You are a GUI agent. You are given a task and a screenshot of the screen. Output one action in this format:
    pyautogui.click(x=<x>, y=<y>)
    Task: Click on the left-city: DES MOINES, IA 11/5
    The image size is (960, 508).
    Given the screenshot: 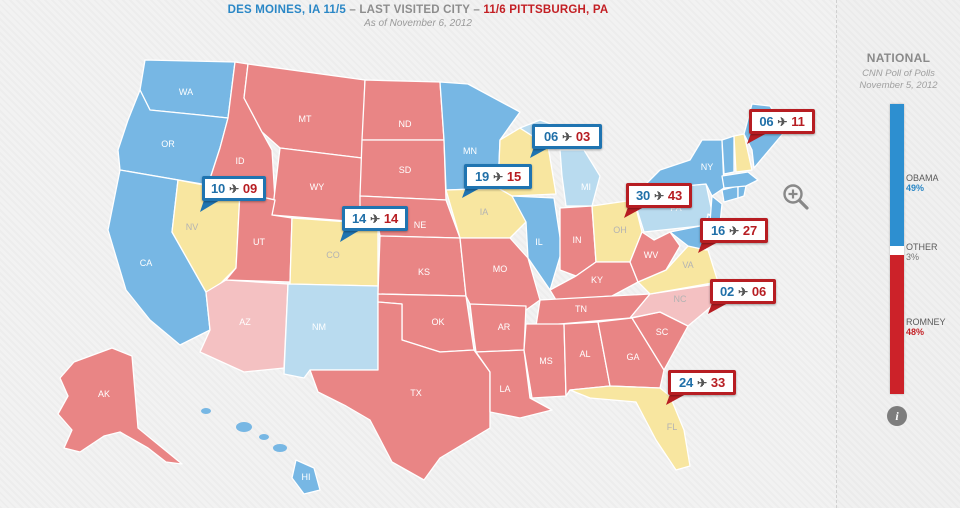 What is the action you would take?
    pyautogui.click(x=287, y=10)
    